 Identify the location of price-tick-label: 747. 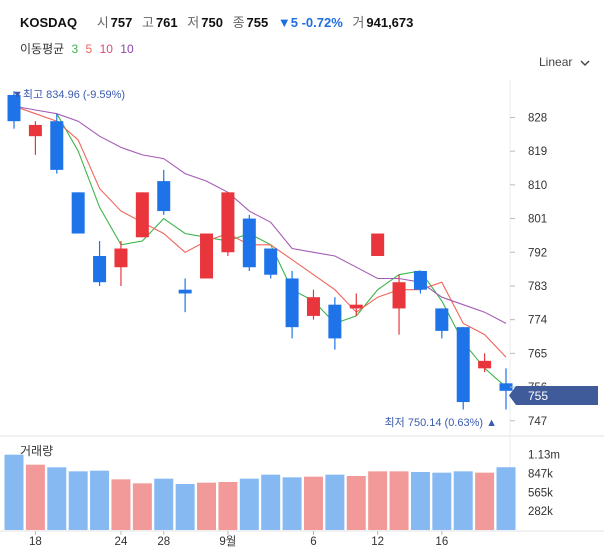
(537, 422).